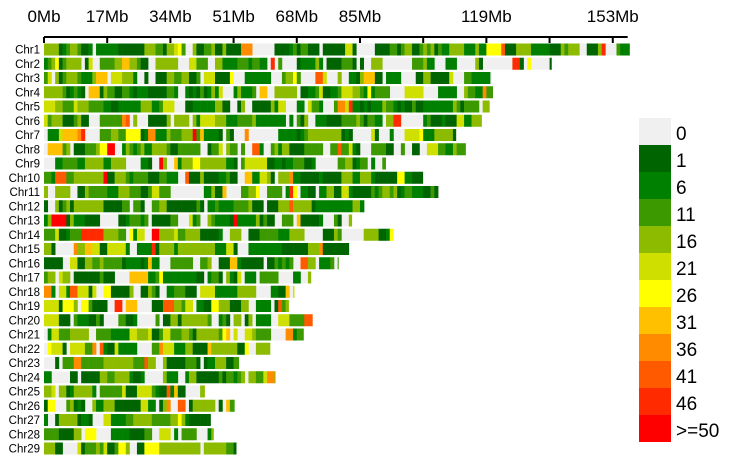 The image size is (733, 460). Describe the element at coordinates (686, 242) in the screenshot. I see `legend-label: 16` at that location.